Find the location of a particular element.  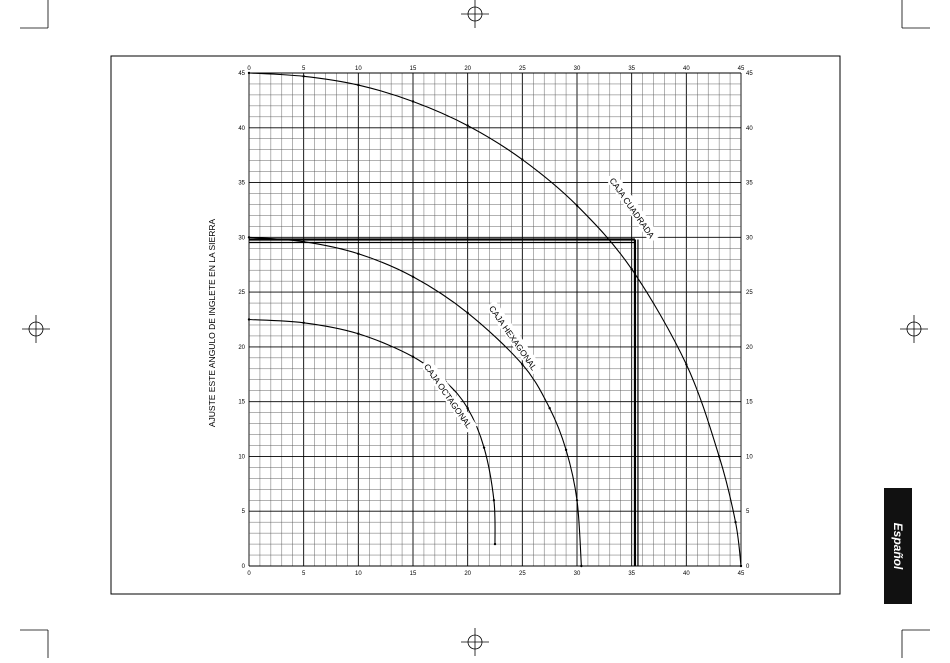

y-tick-label-right: 15 is located at coordinates (749, 403).